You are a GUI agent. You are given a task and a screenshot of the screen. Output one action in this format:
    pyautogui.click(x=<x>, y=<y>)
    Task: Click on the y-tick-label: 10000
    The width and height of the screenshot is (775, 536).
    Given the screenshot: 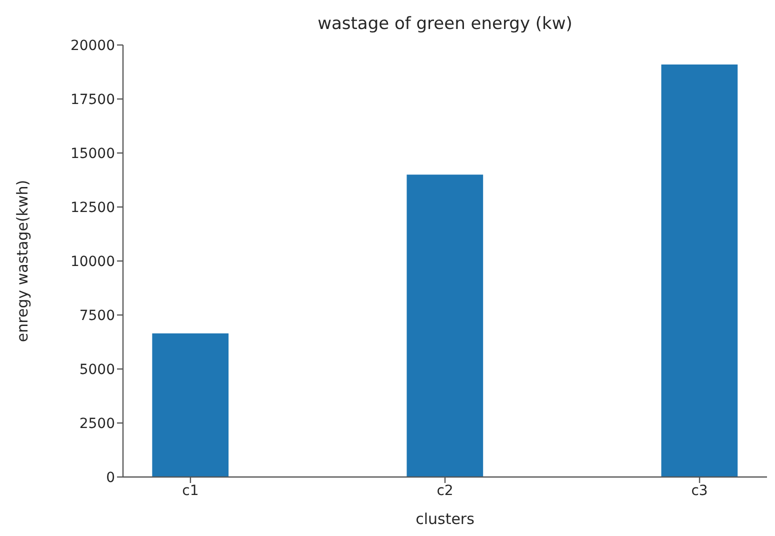 What is the action you would take?
    pyautogui.click(x=92, y=262)
    